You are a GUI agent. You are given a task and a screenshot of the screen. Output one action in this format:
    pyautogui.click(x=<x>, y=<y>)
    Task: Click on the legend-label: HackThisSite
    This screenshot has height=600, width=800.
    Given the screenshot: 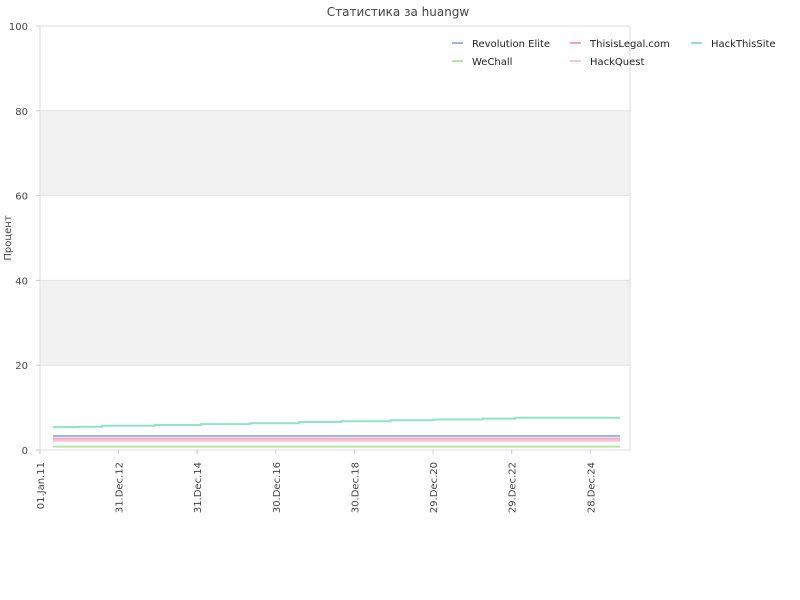 What is the action you would take?
    pyautogui.click(x=743, y=44)
    